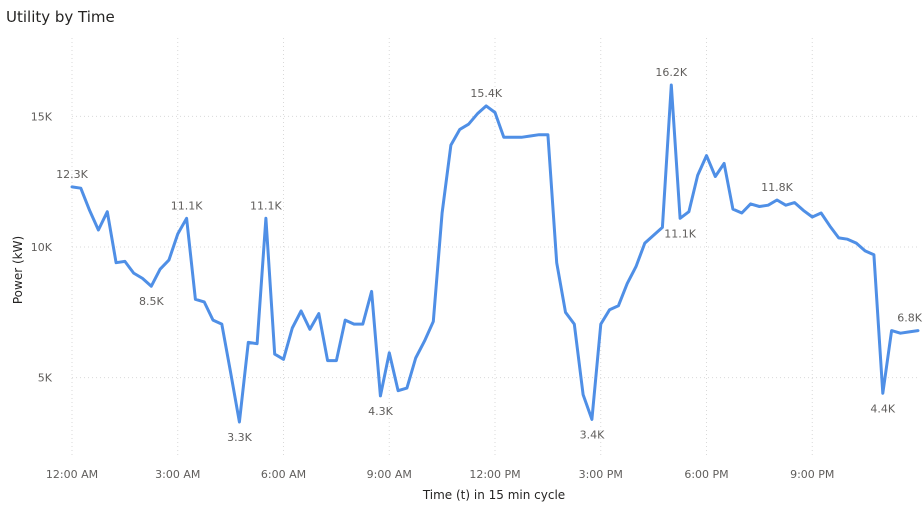 This screenshot has width=924, height=507. Describe the element at coordinates (777, 187) in the screenshot. I see `data-label: 11.8K` at that location.